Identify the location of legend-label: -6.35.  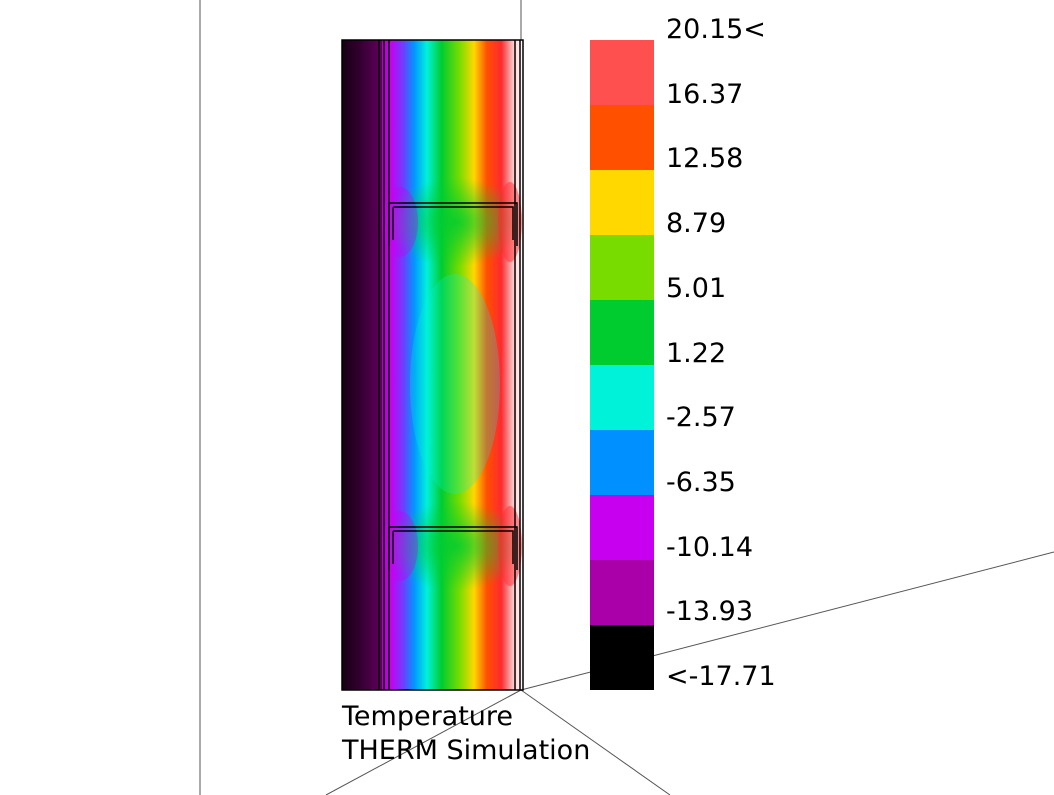
(701, 482).